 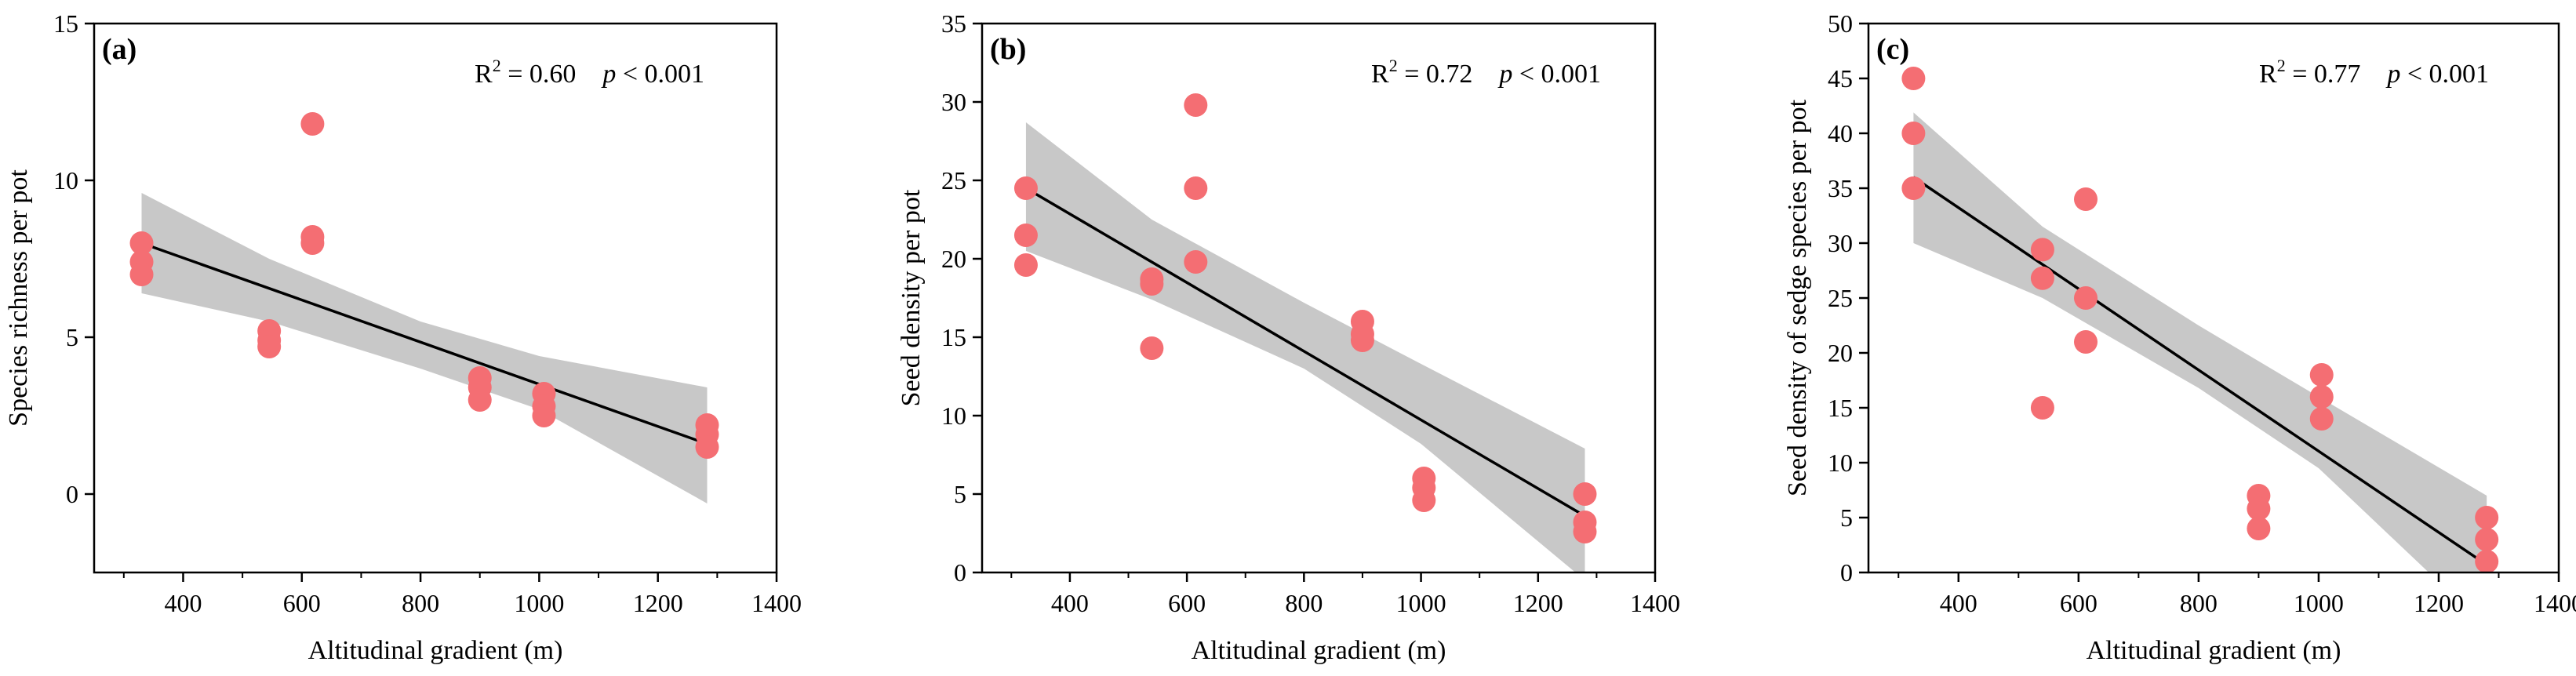 I want to click on r2-value: = 0.77, so click(x=2337, y=74).